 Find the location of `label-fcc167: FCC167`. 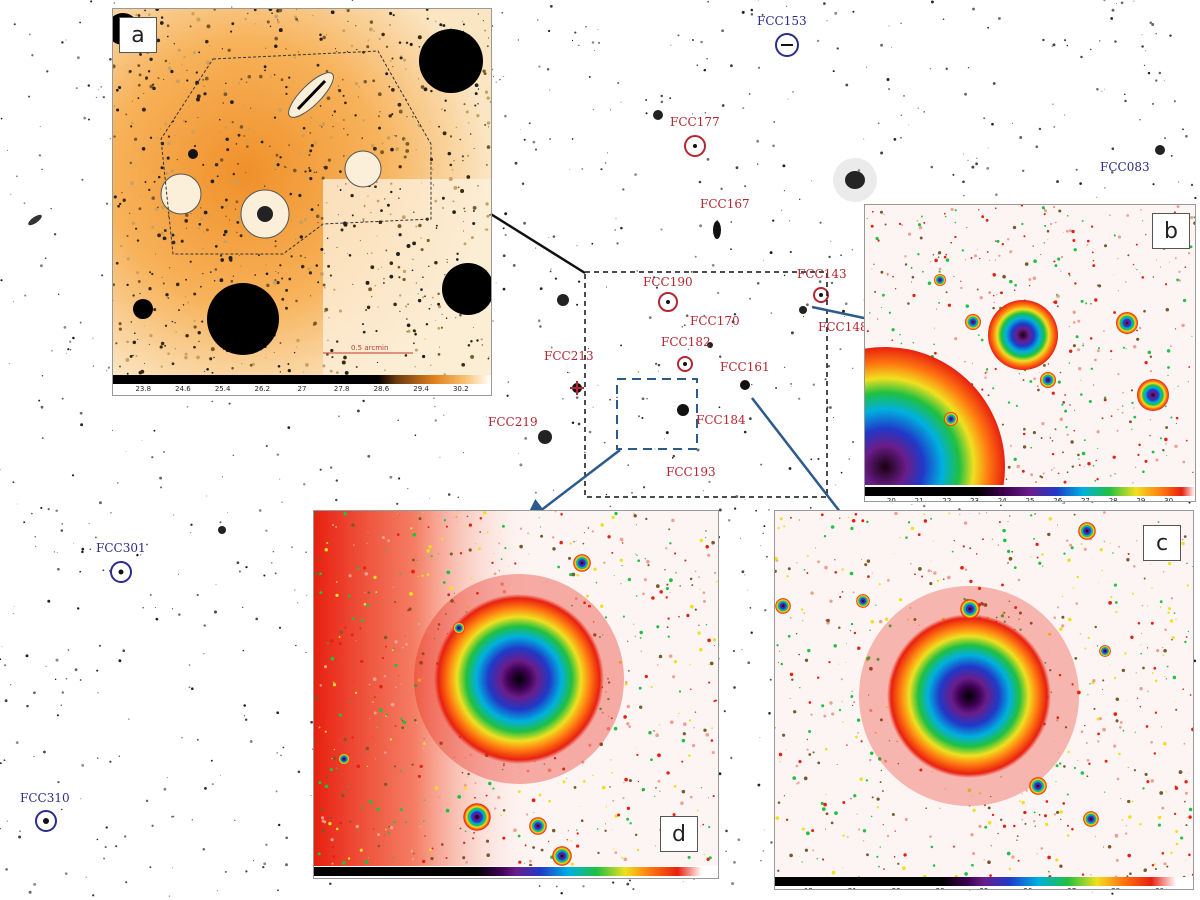

label-fcc167: FCC167 is located at coordinates (725, 204).